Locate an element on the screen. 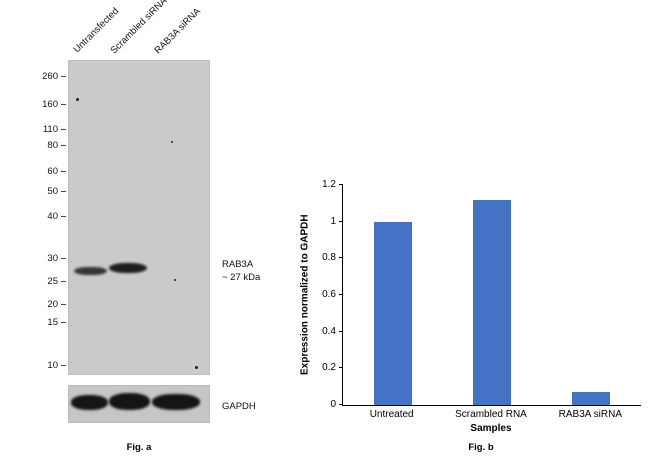 The width and height of the screenshot is (650, 462). mw-marker-label: 160 is located at coordinates (50, 104).